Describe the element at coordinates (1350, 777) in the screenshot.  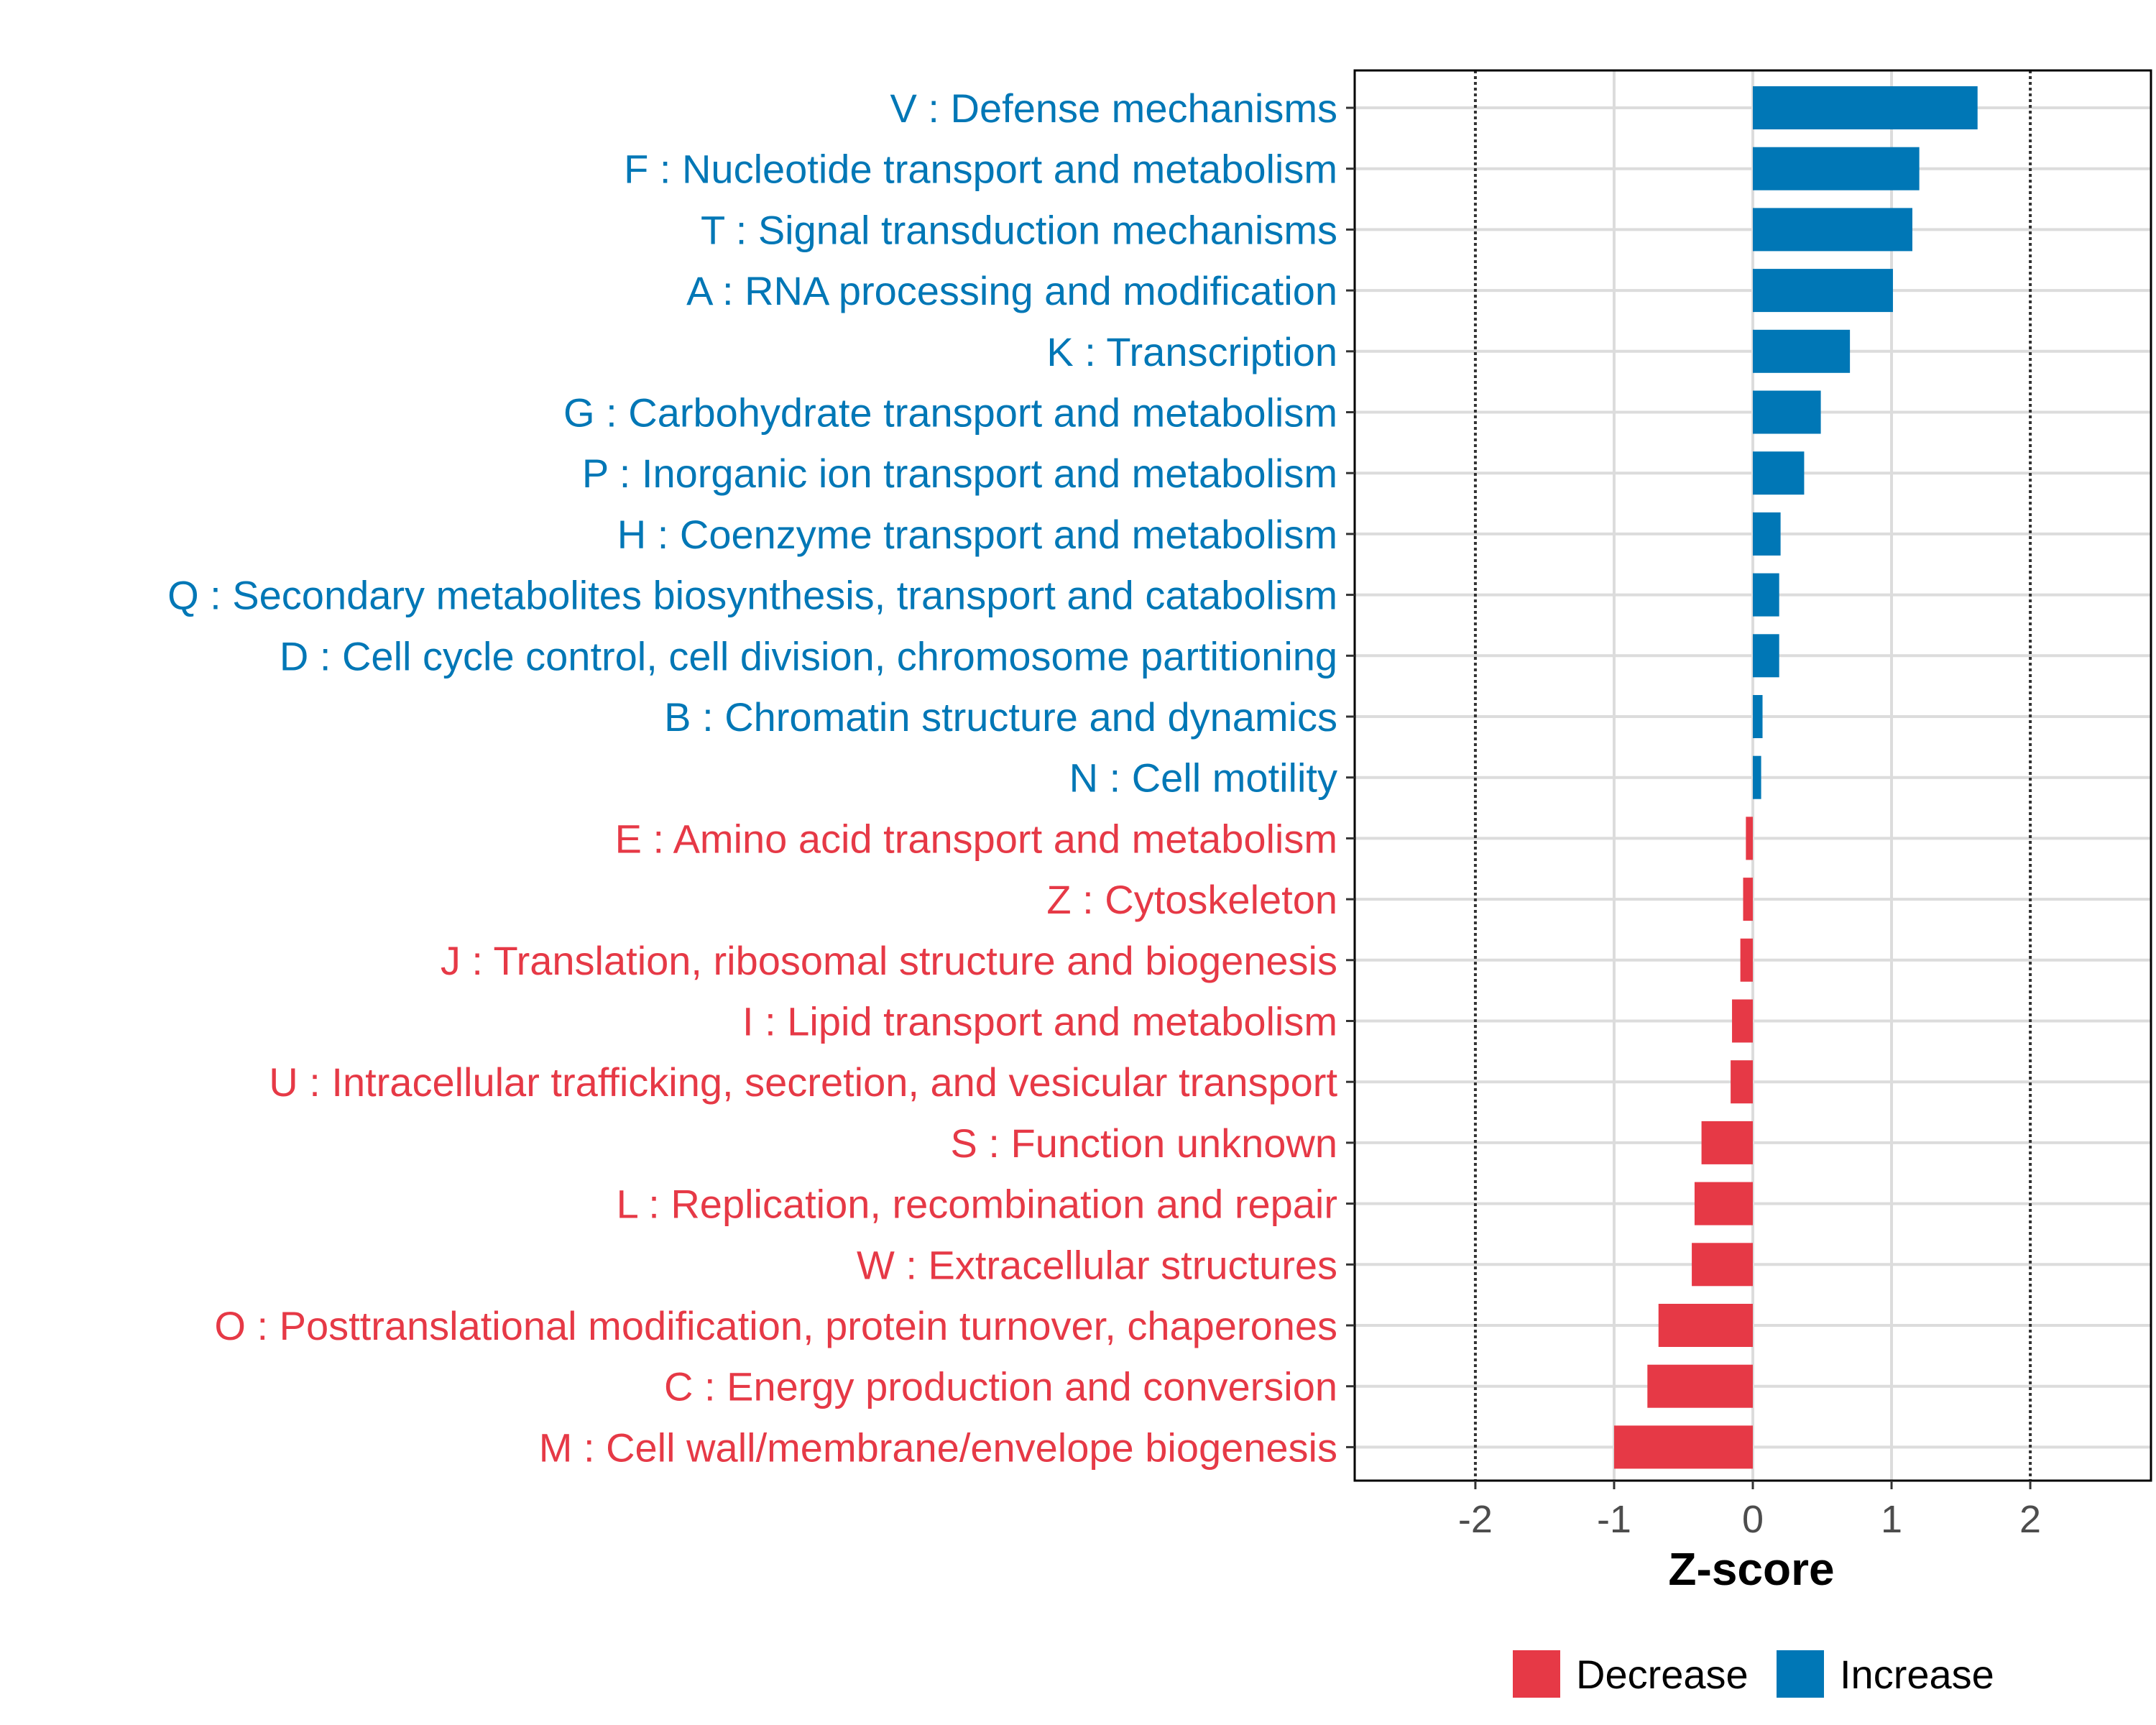
I see `y-axis-ticks` at that location.